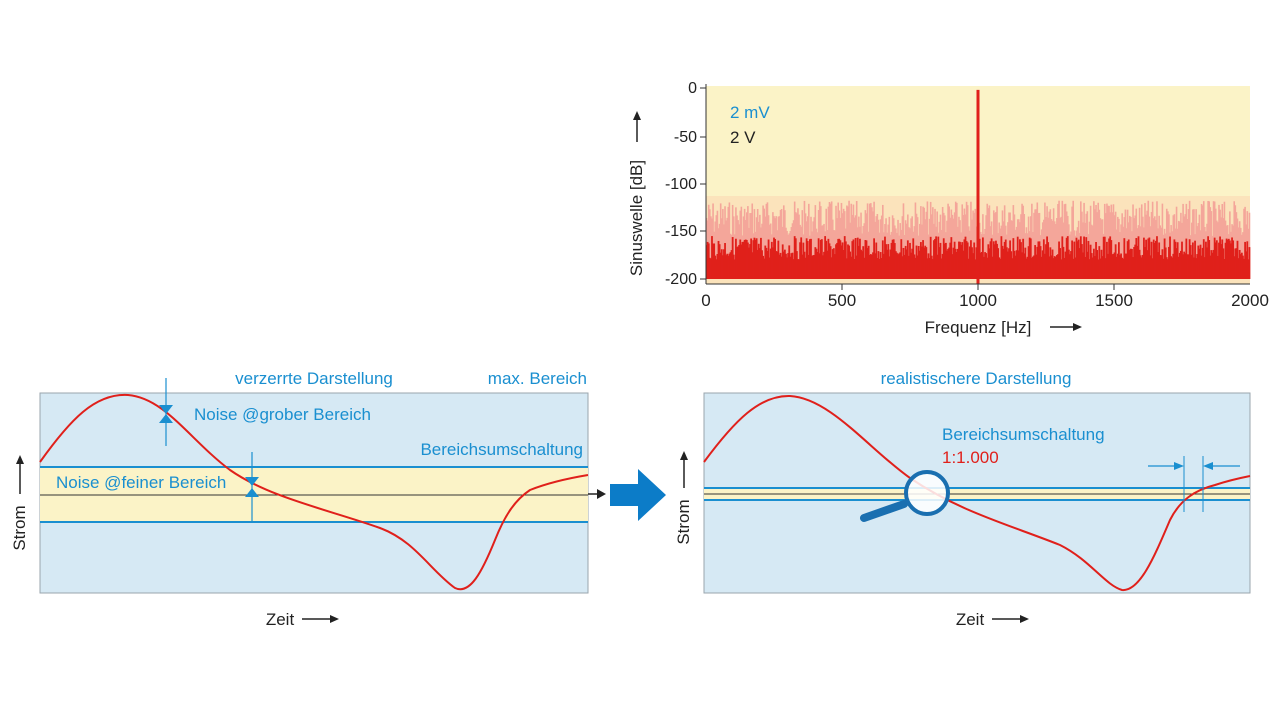  Describe the element at coordinates (19, 527) in the screenshot. I see `left-y-label: Strom` at that location.